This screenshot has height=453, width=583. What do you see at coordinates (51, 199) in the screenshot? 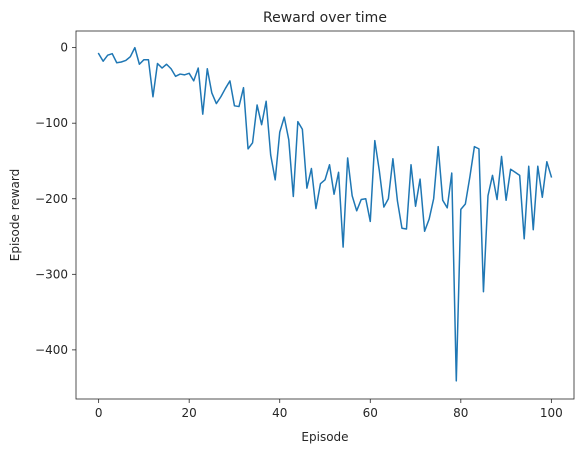
I see `y-tick-label: −200` at bounding box center [51, 199].